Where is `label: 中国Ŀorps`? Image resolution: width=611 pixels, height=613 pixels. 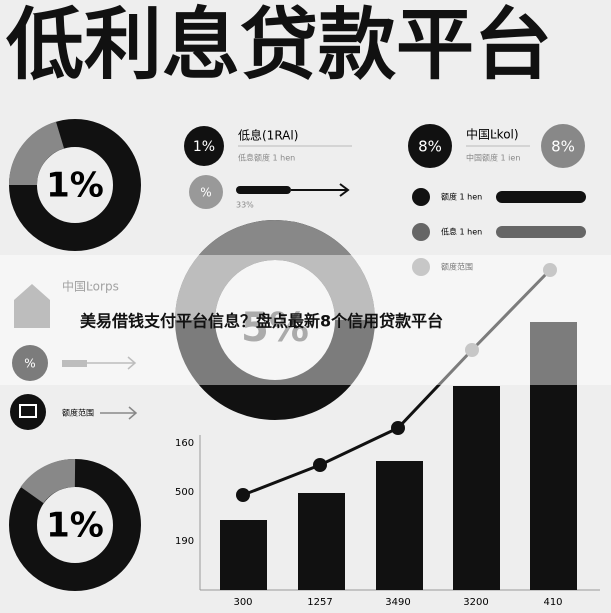
label: 中国Ŀorps is located at coordinates (90, 286).